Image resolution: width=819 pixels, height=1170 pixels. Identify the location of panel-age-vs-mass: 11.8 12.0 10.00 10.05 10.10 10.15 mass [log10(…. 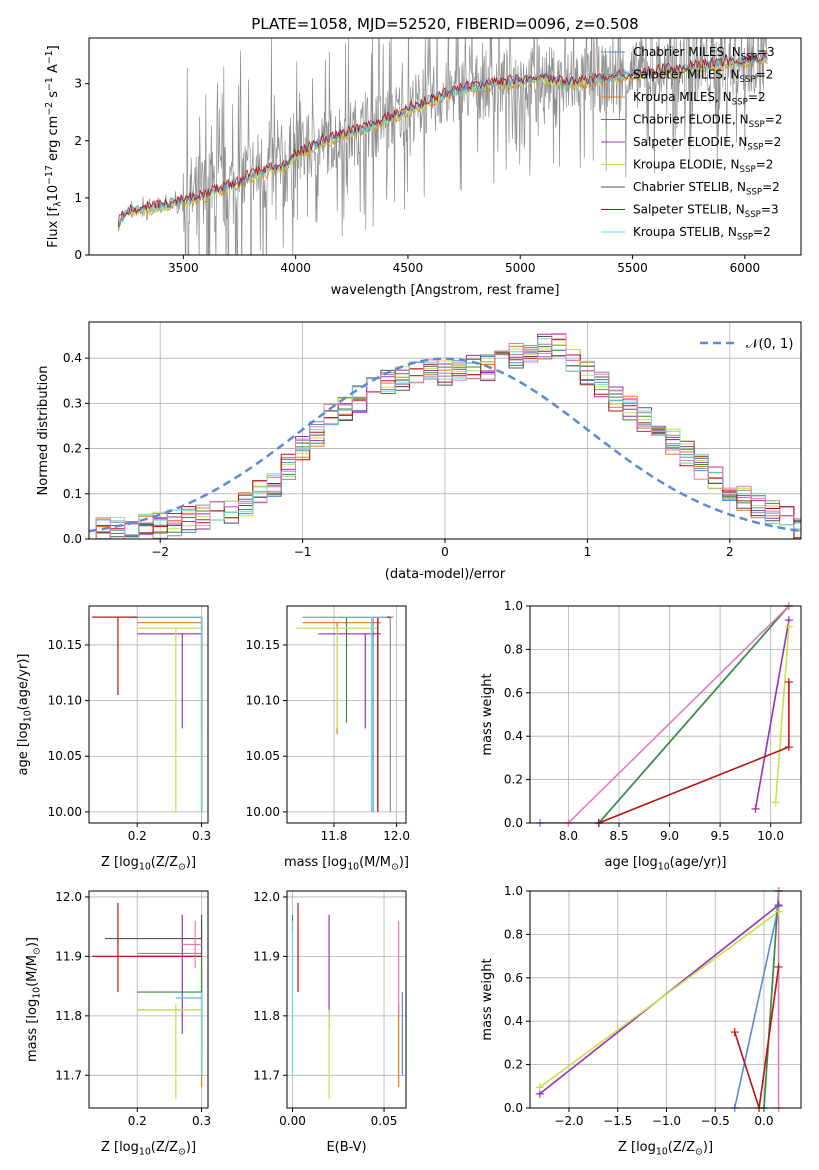
(328, 739).